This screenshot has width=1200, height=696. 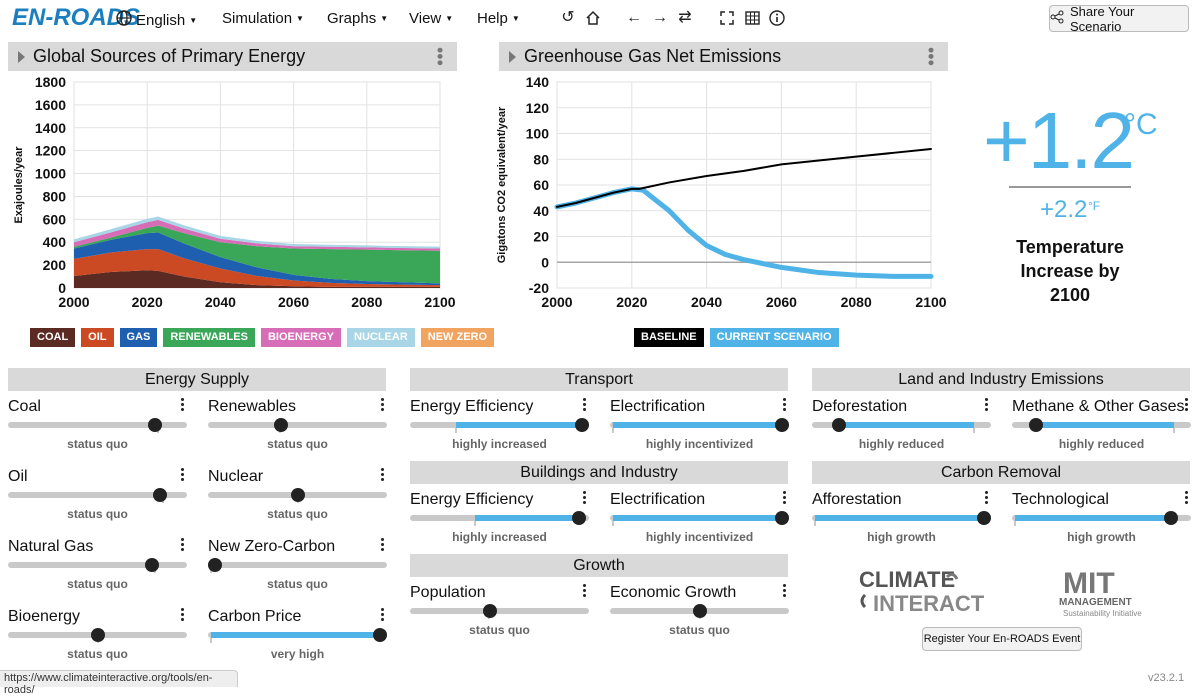 What do you see at coordinates (50, 128) in the screenshot?
I see `y-tick-label: 1400` at bounding box center [50, 128].